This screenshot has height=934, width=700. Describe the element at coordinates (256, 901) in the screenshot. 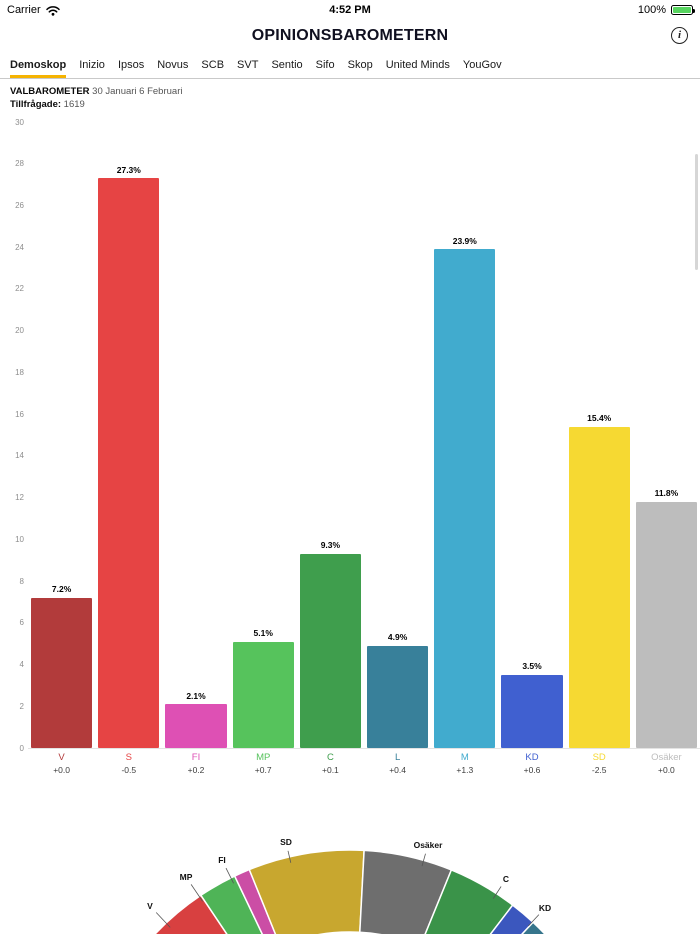

I see `seat-arc-segment-fi` at that location.